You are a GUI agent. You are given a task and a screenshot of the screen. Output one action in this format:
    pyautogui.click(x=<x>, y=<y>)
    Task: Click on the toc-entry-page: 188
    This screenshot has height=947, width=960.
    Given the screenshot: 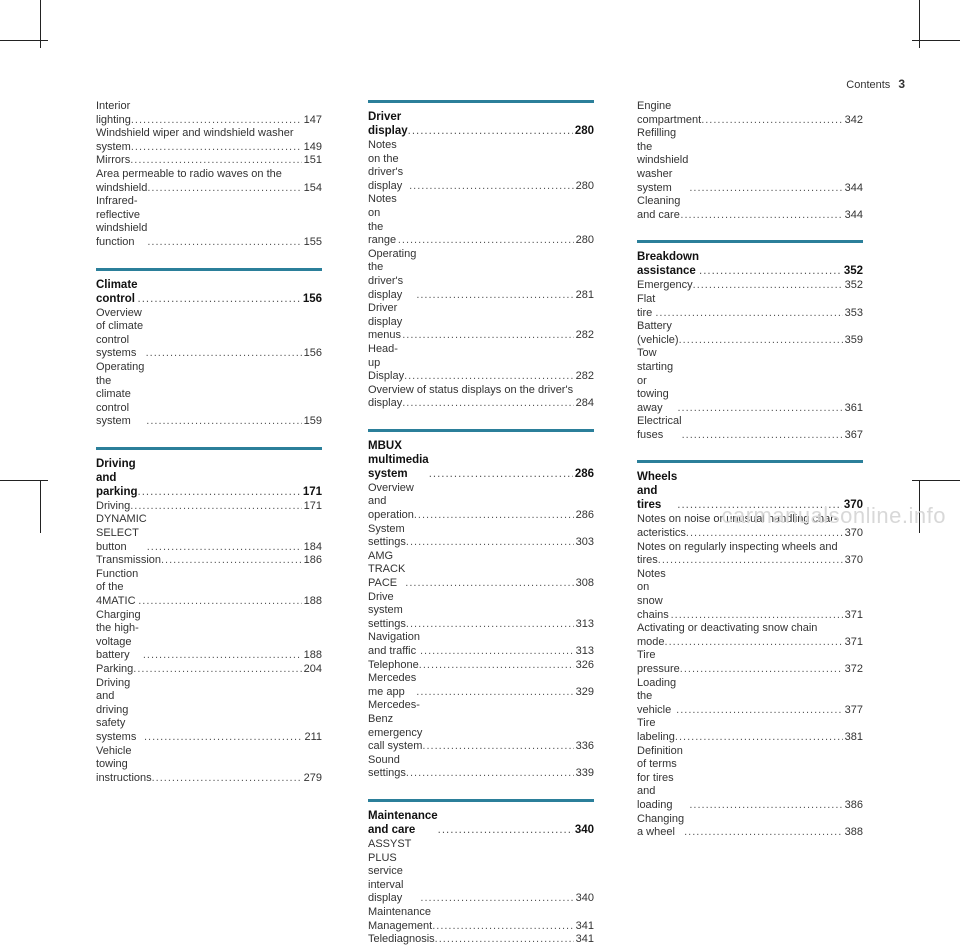 What is the action you would take?
    pyautogui.click(x=312, y=655)
    